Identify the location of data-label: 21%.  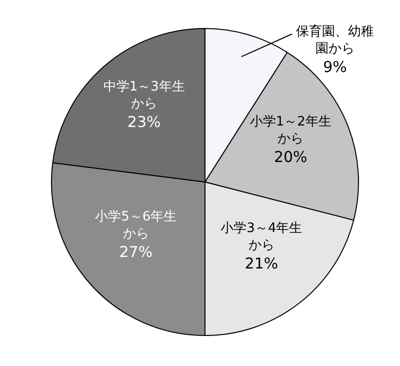
(261, 263).